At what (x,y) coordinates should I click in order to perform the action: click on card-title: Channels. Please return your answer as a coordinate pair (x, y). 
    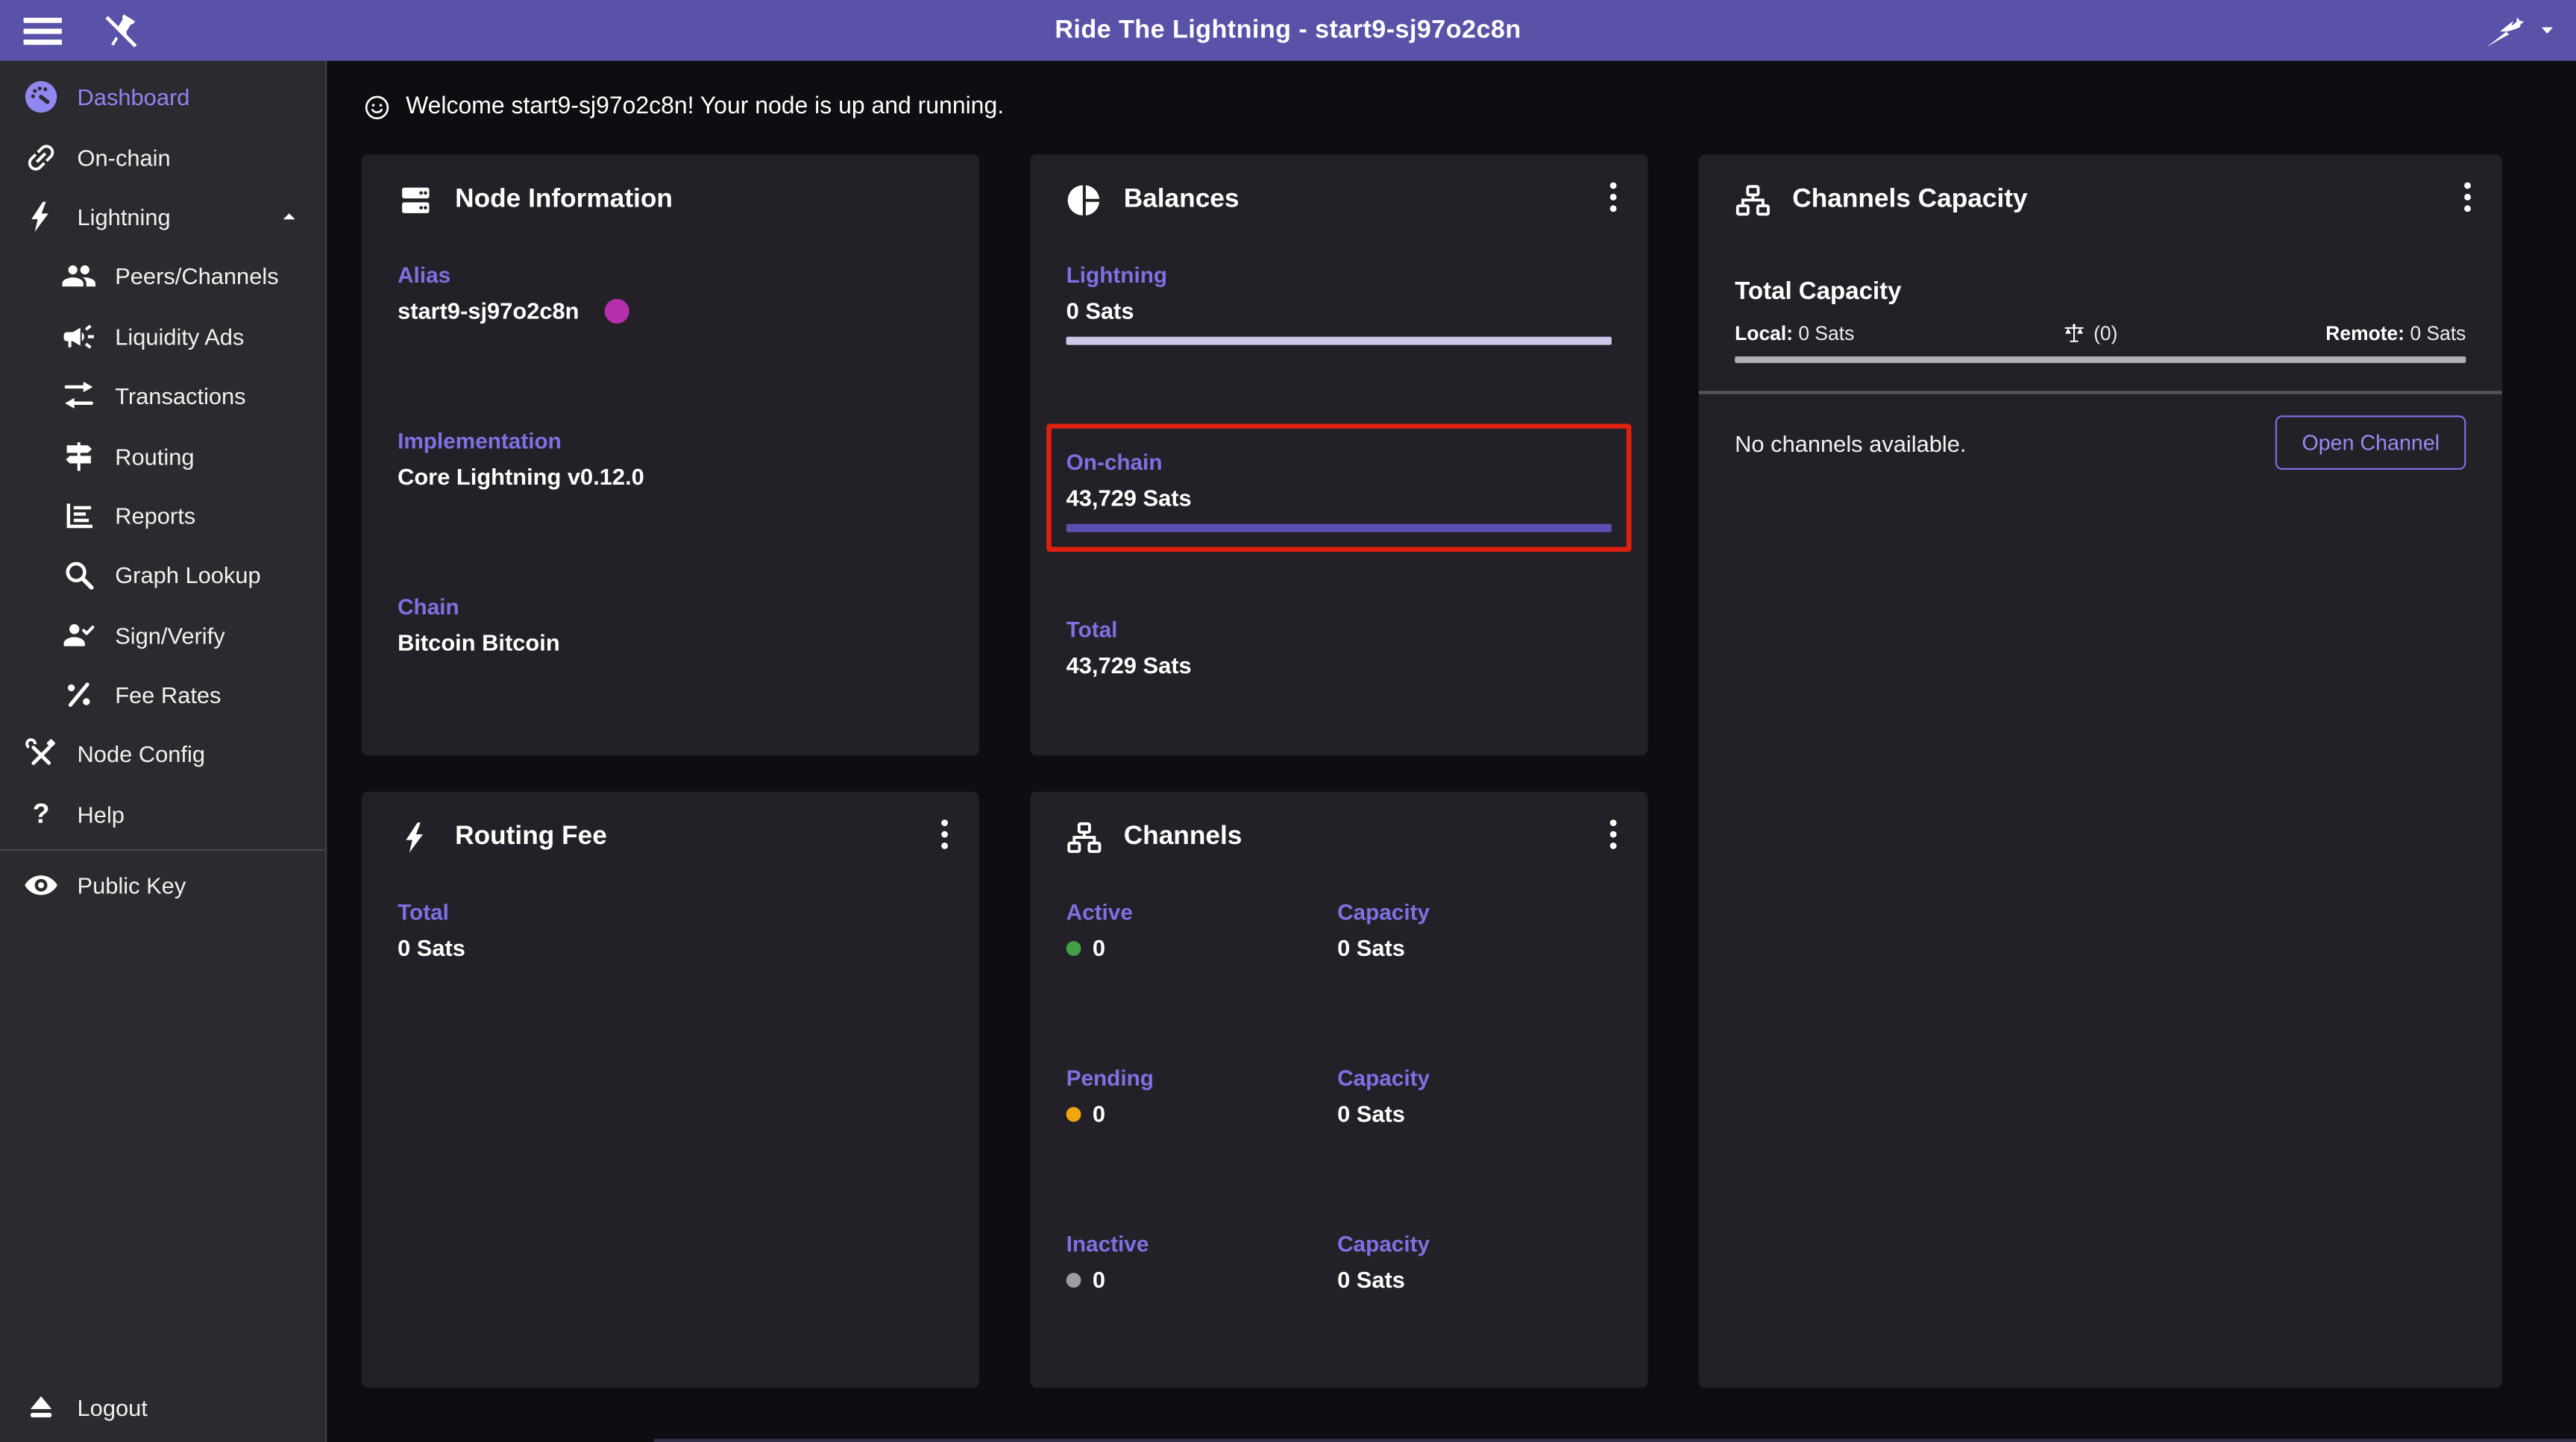
    Looking at the image, I should click on (1183, 836).